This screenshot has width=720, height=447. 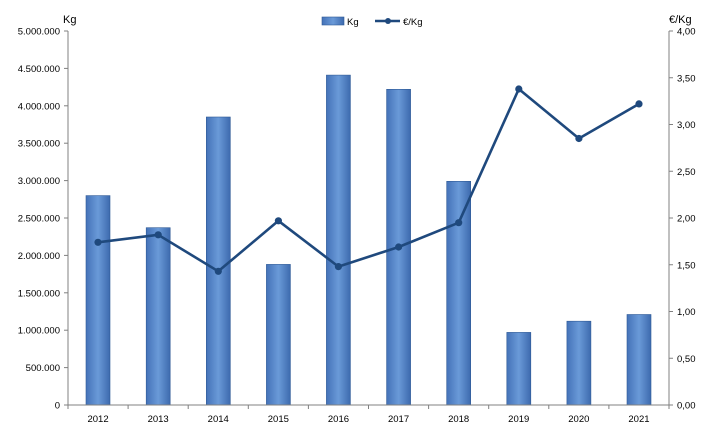 I want to click on price-point-2019, so click(x=519, y=89).